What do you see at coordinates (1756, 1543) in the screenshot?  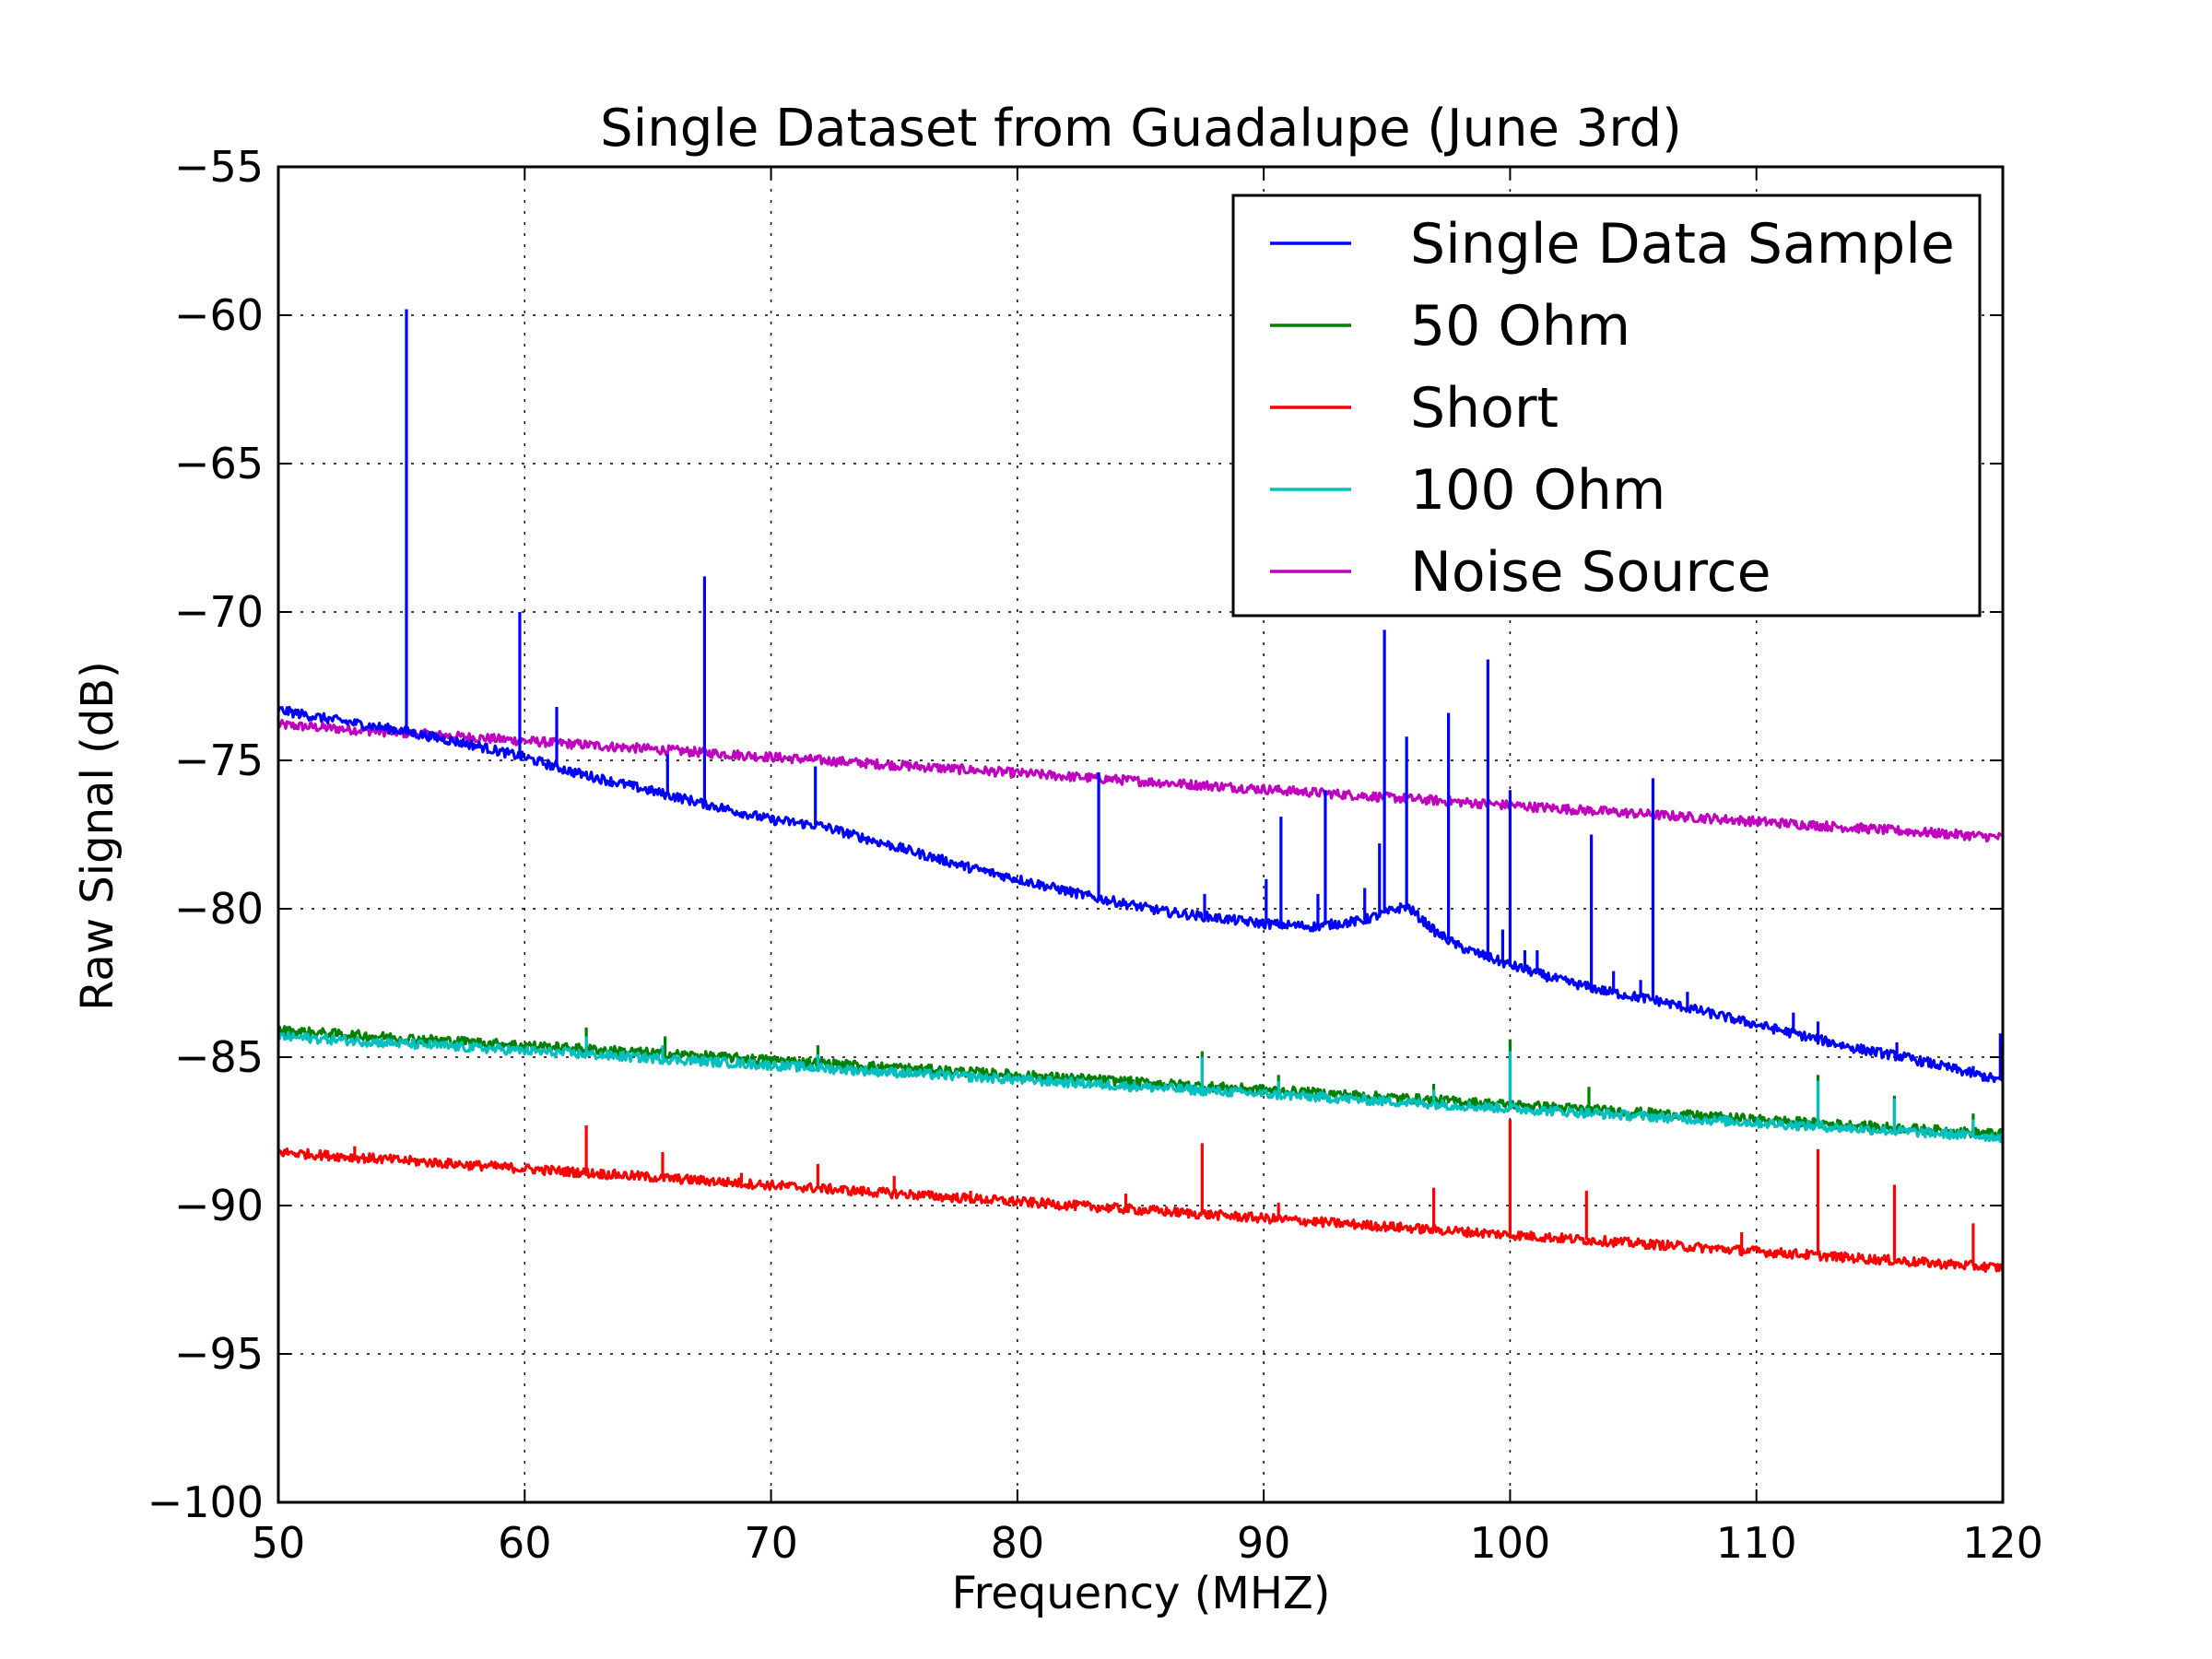 I see `x-tick-label: 110` at bounding box center [1756, 1543].